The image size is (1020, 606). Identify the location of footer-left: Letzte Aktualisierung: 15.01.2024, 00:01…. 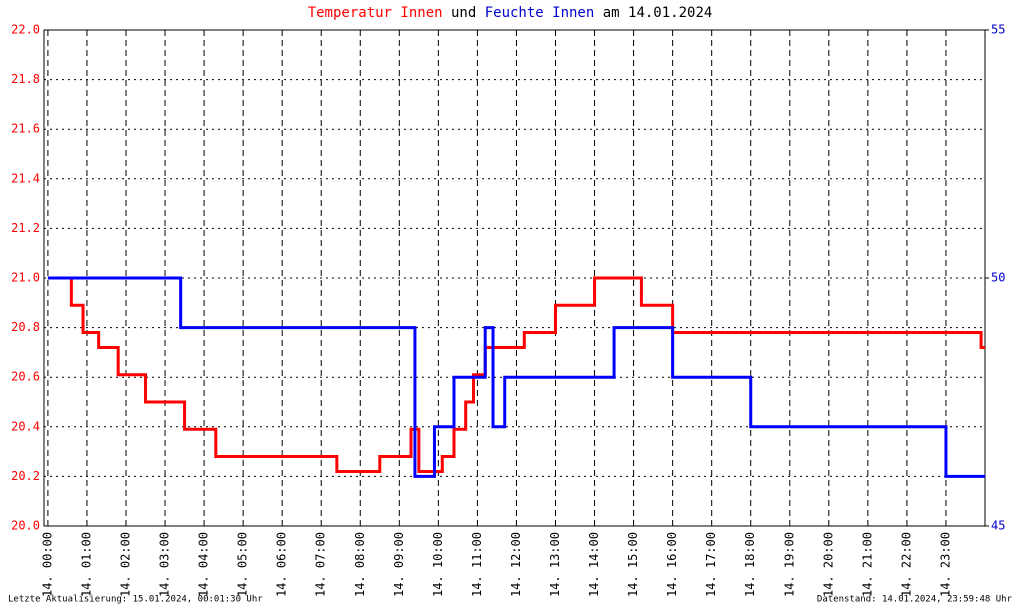
(135, 600).